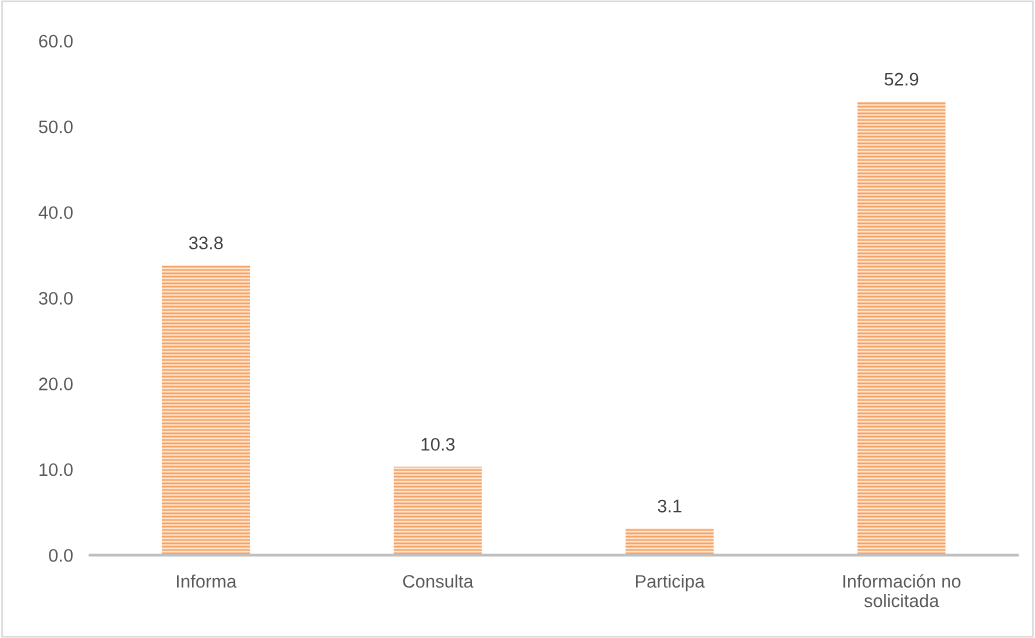 This screenshot has width=1035, height=638. What do you see at coordinates (902, 591) in the screenshot?
I see `x-tick-label: Información no solicitada` at bounding box center [902, 591].